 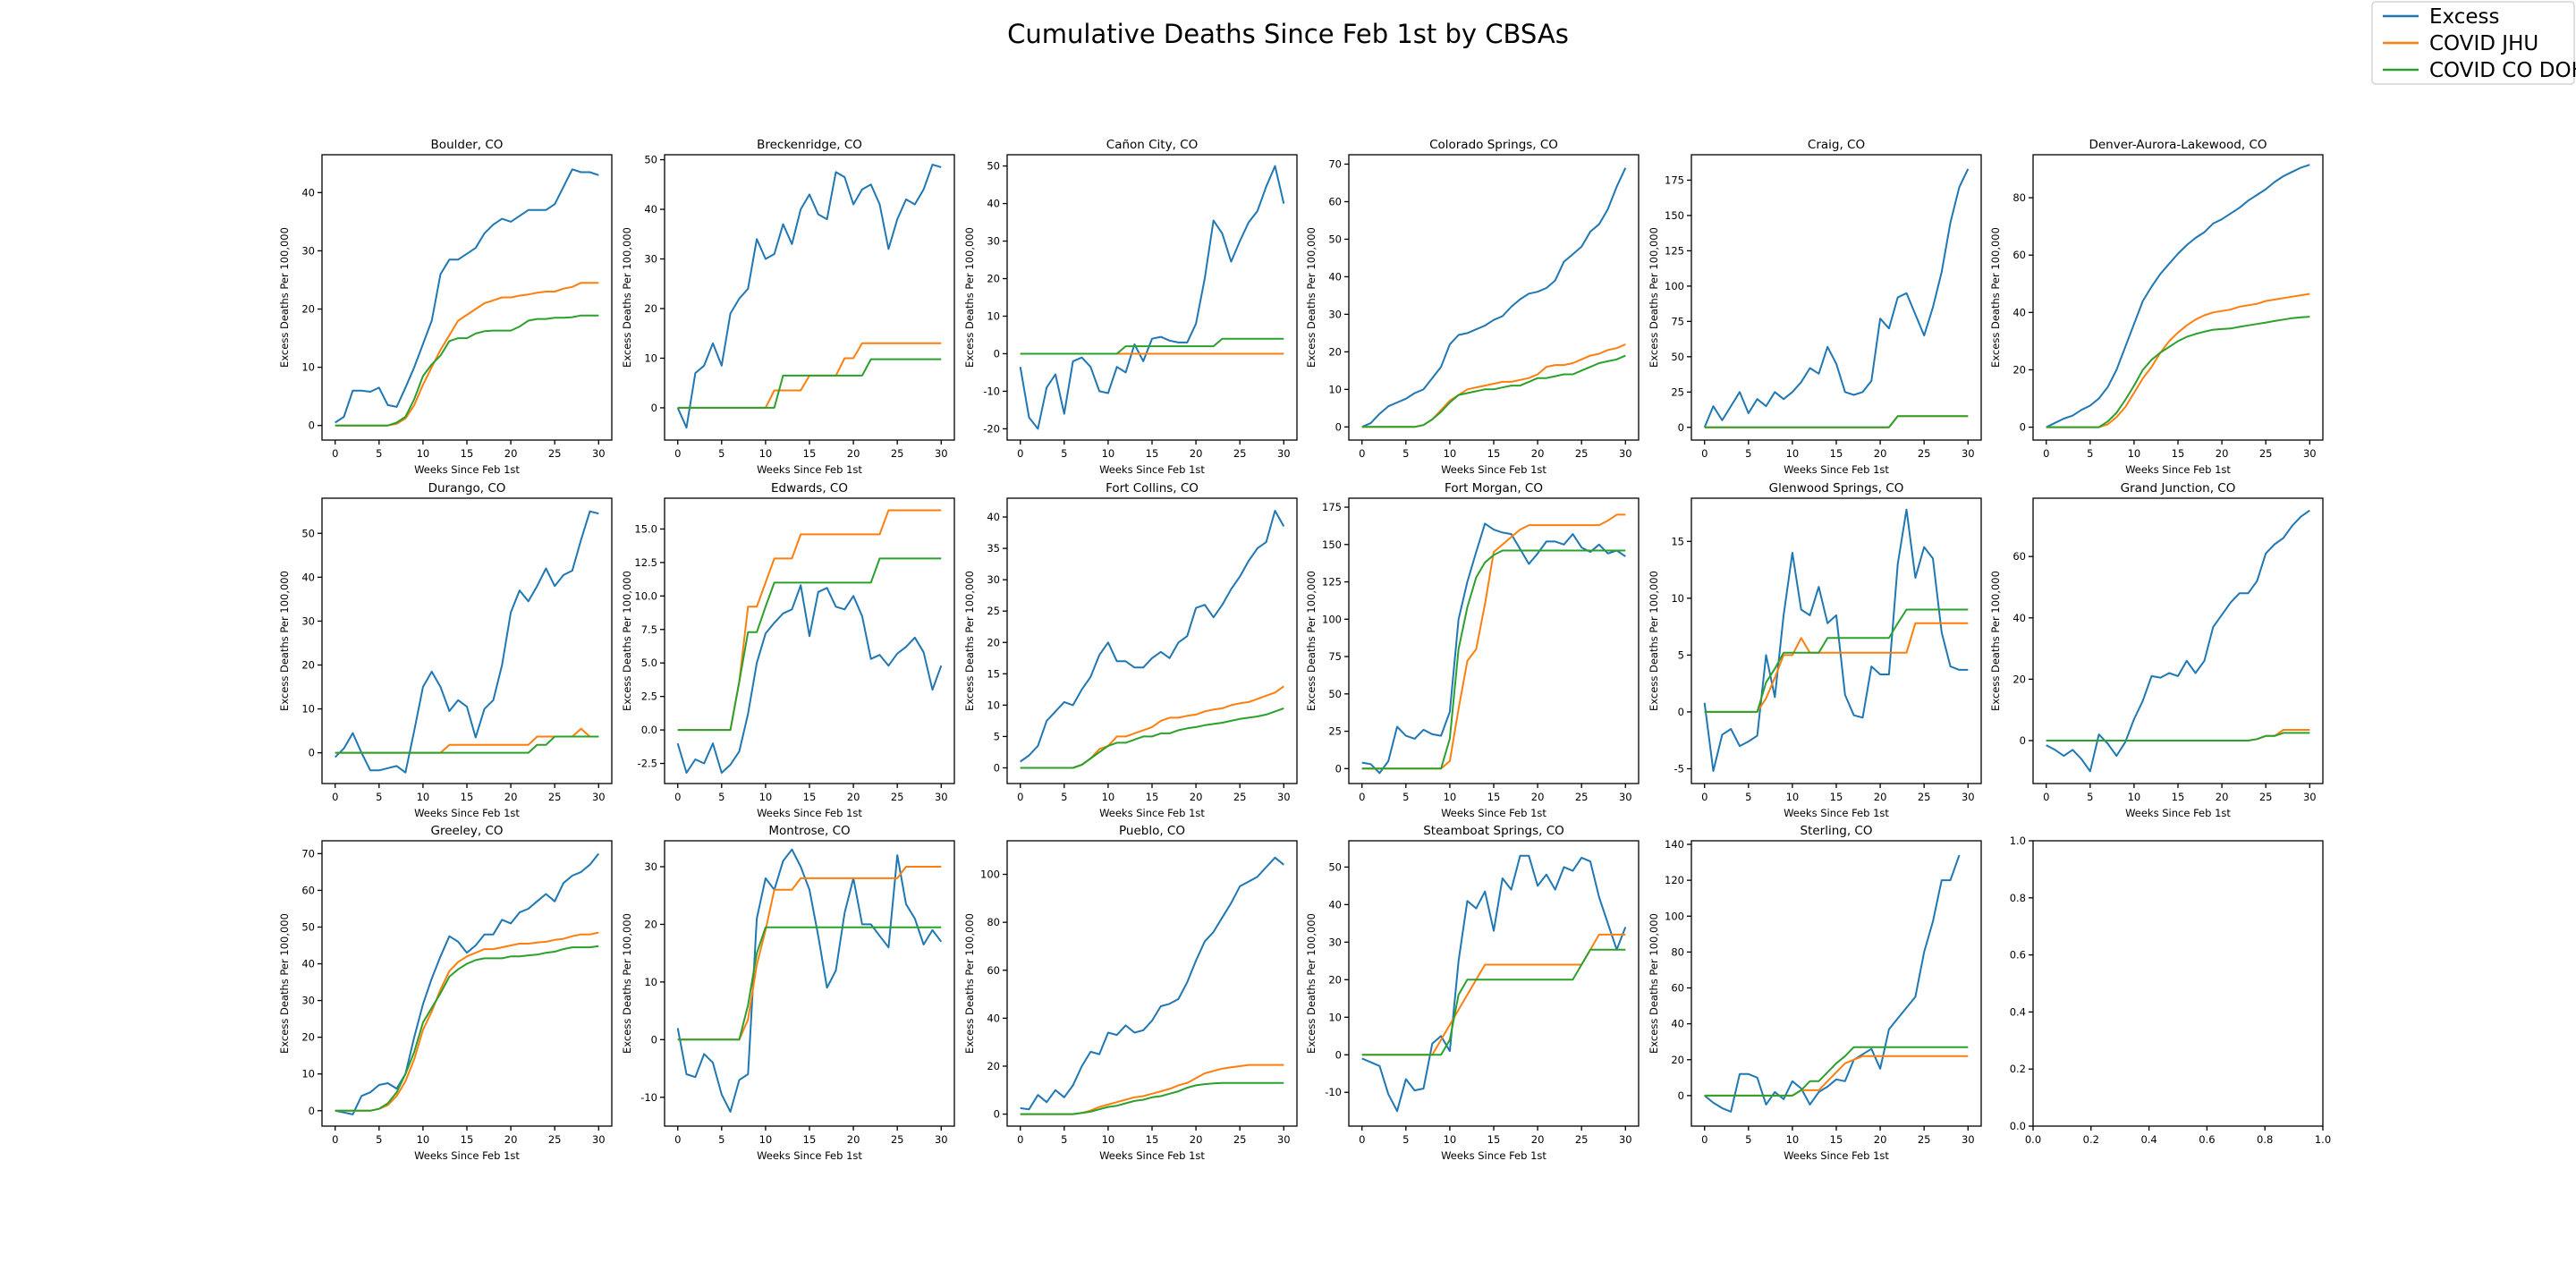 I want to click on subplot-title: Boulder, CO, so click(x=467, y=145).